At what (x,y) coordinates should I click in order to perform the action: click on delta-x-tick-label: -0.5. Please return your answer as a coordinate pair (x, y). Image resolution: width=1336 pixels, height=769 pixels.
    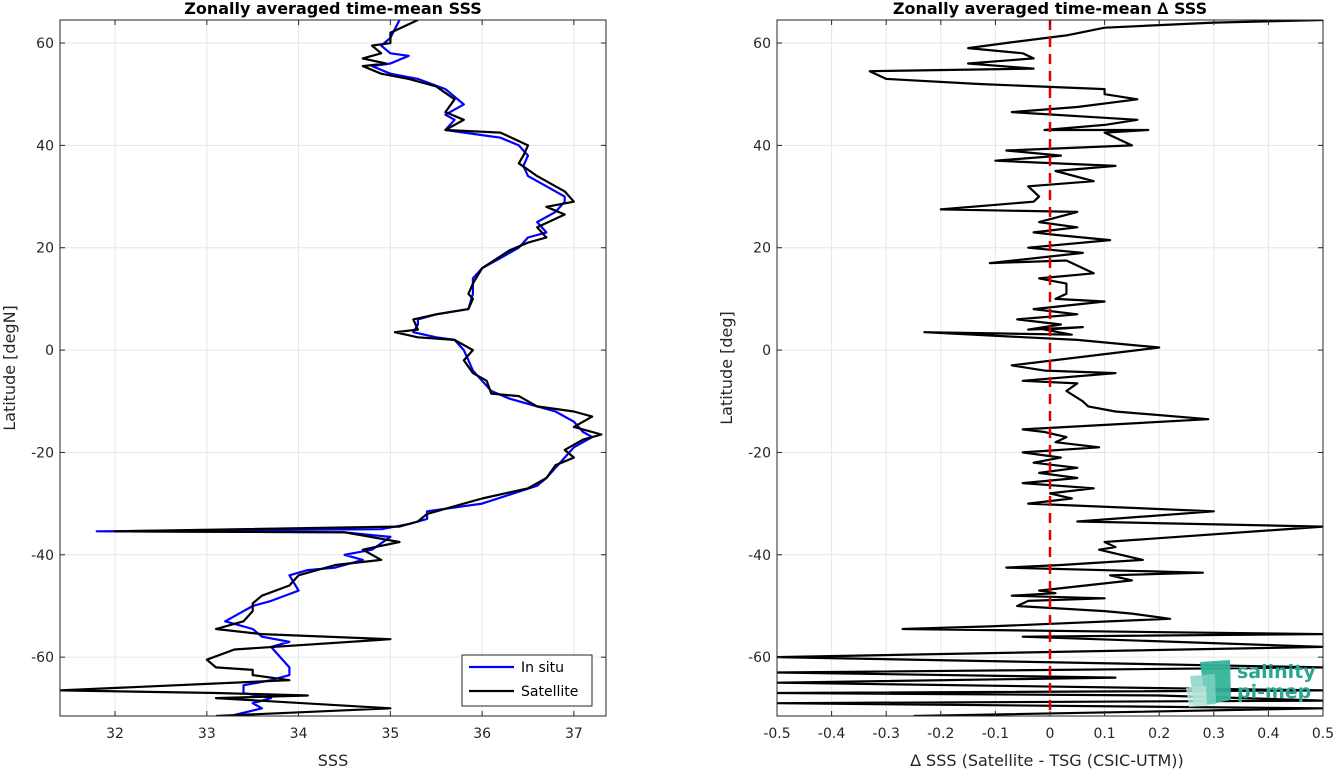
    Looking at the image, I should click on (776, 734).